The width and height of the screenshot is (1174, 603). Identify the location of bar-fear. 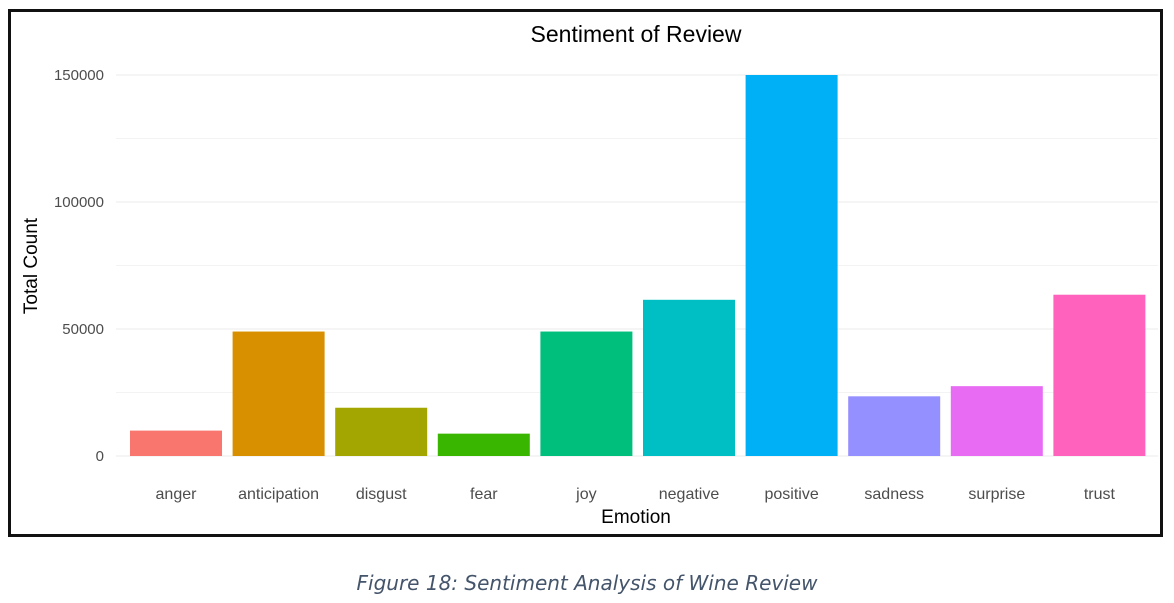
(483, 444).